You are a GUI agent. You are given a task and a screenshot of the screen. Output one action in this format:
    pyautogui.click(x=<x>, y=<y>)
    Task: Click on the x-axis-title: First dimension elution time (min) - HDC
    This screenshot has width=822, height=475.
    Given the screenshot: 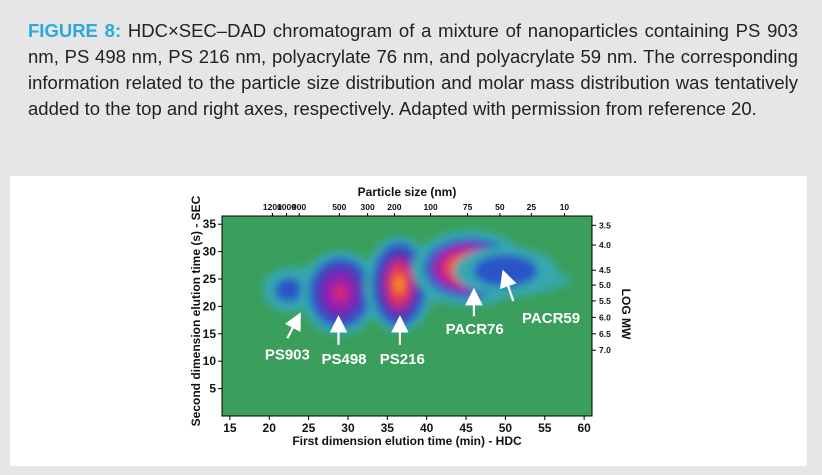 What is the action you would take?
    pyautogui.click(x=407, y=441)
    